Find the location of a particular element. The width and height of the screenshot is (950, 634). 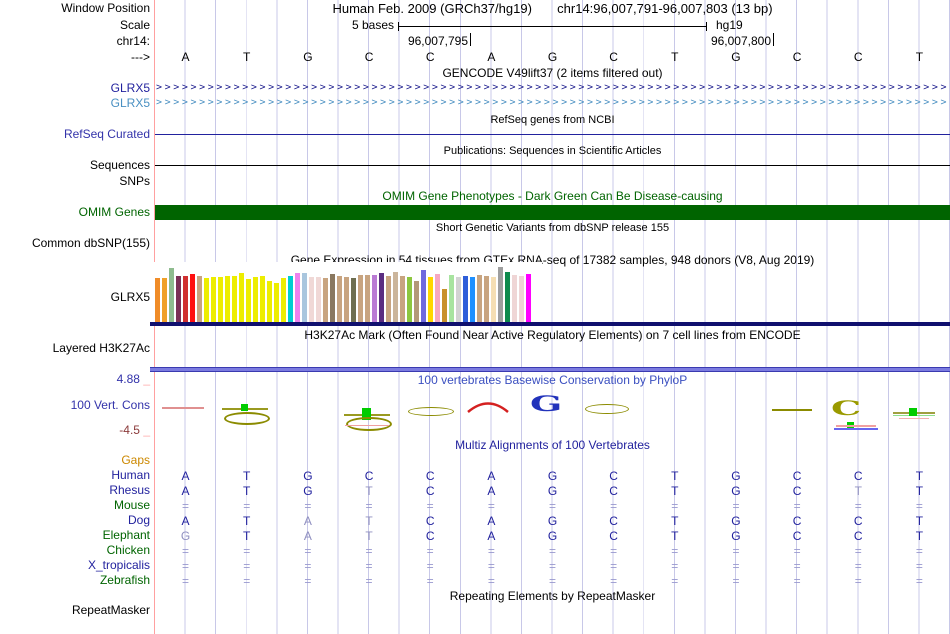

omim-gene-bar is located at coordinates (552, 212).